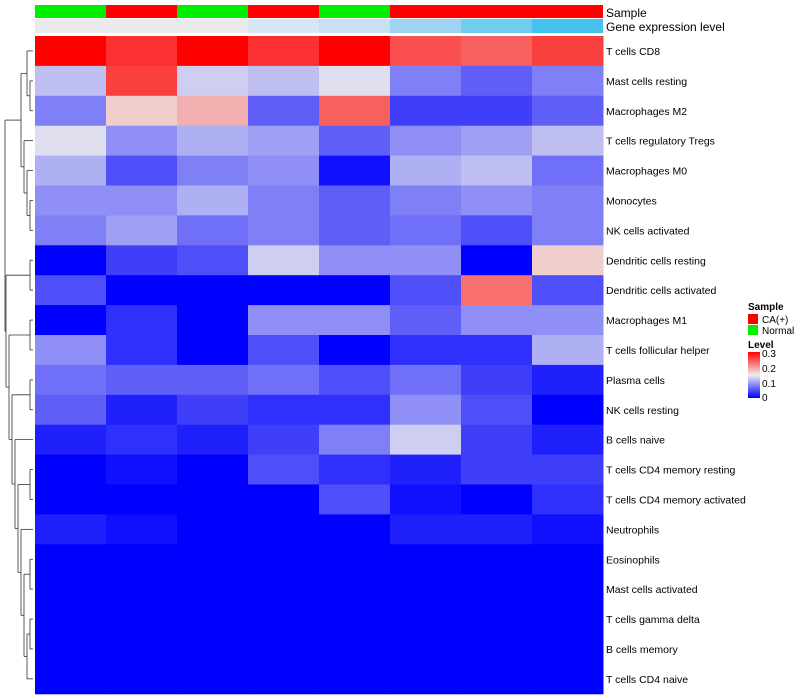 The image size is (800, 700). I want to click on legend-swatch-ca, so click(753, 319).